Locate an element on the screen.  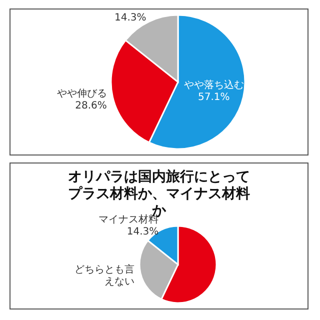
data-label: 28.6% is located at coordinates (91, 106).